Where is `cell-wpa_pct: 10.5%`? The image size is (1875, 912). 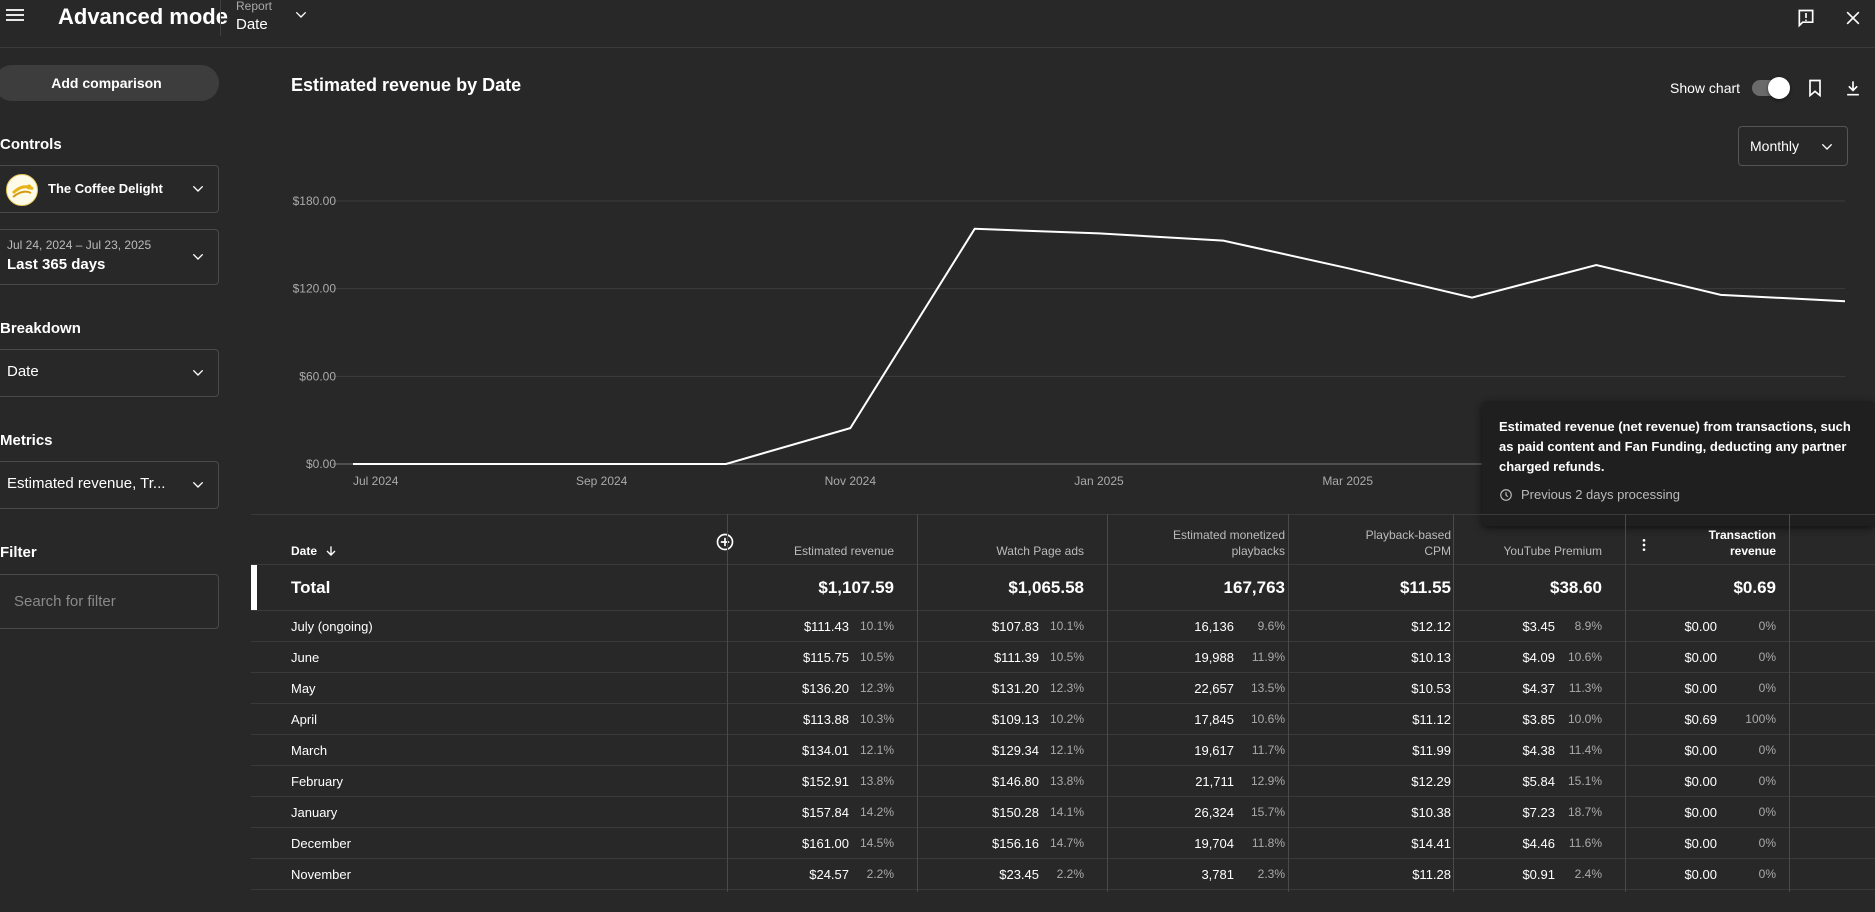 cell-wpa_pct: 10.5% is located at coordinates (1066, 657).